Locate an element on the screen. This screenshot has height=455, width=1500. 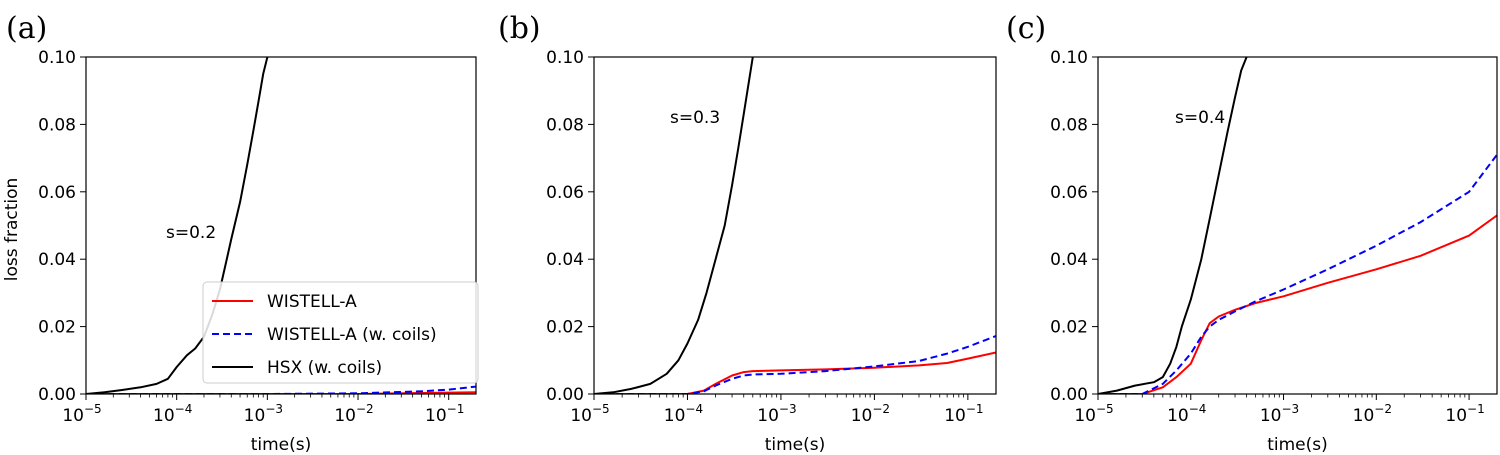
legend-box is located at coordinates (340, 332).